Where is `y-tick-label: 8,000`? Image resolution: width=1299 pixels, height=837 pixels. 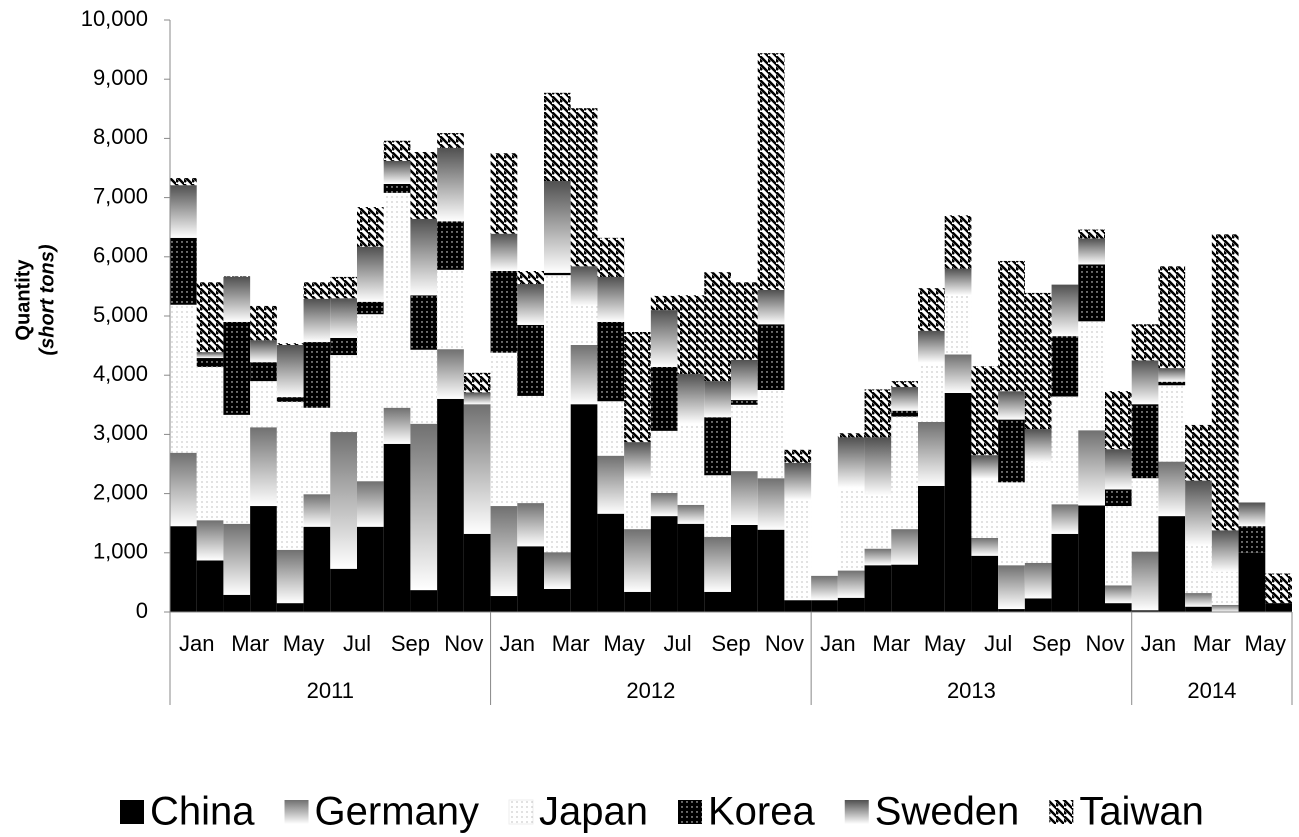
y-tick-label: 8,000 is located at coordinates (120, 136).